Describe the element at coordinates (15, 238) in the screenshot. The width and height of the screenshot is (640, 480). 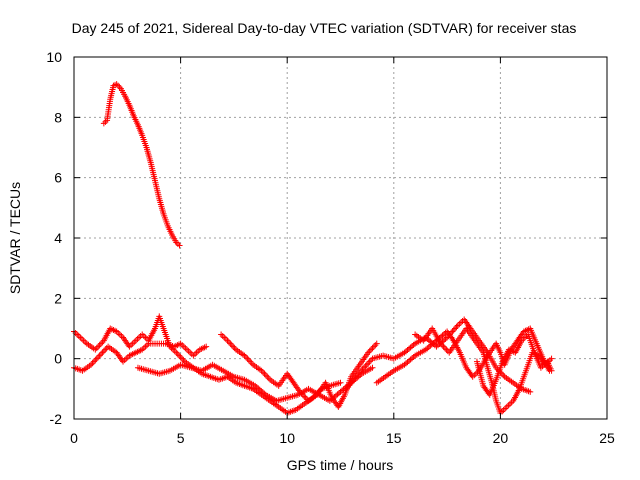
I see `y-axis-label: SDTVAR / TECUs` at that location.